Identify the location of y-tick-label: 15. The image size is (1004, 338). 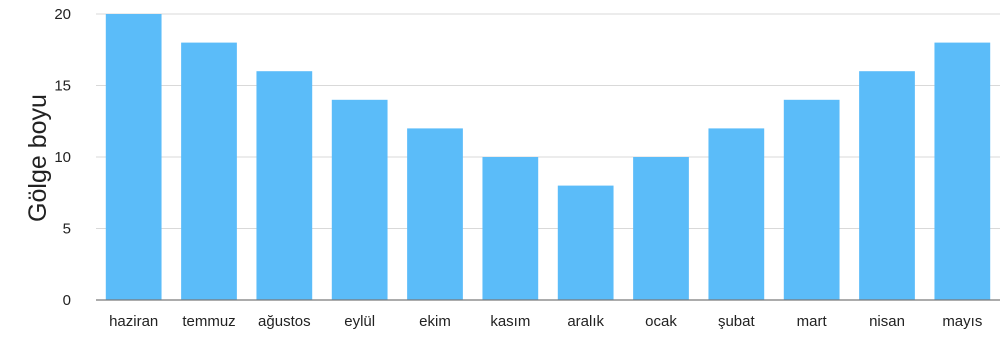
(62, 86).